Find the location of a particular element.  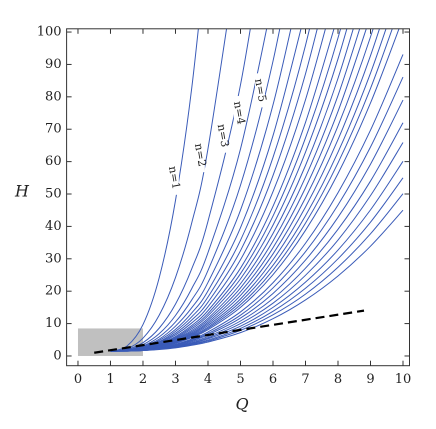

y-tick-label: 0 is located at coordinates (57, 355).